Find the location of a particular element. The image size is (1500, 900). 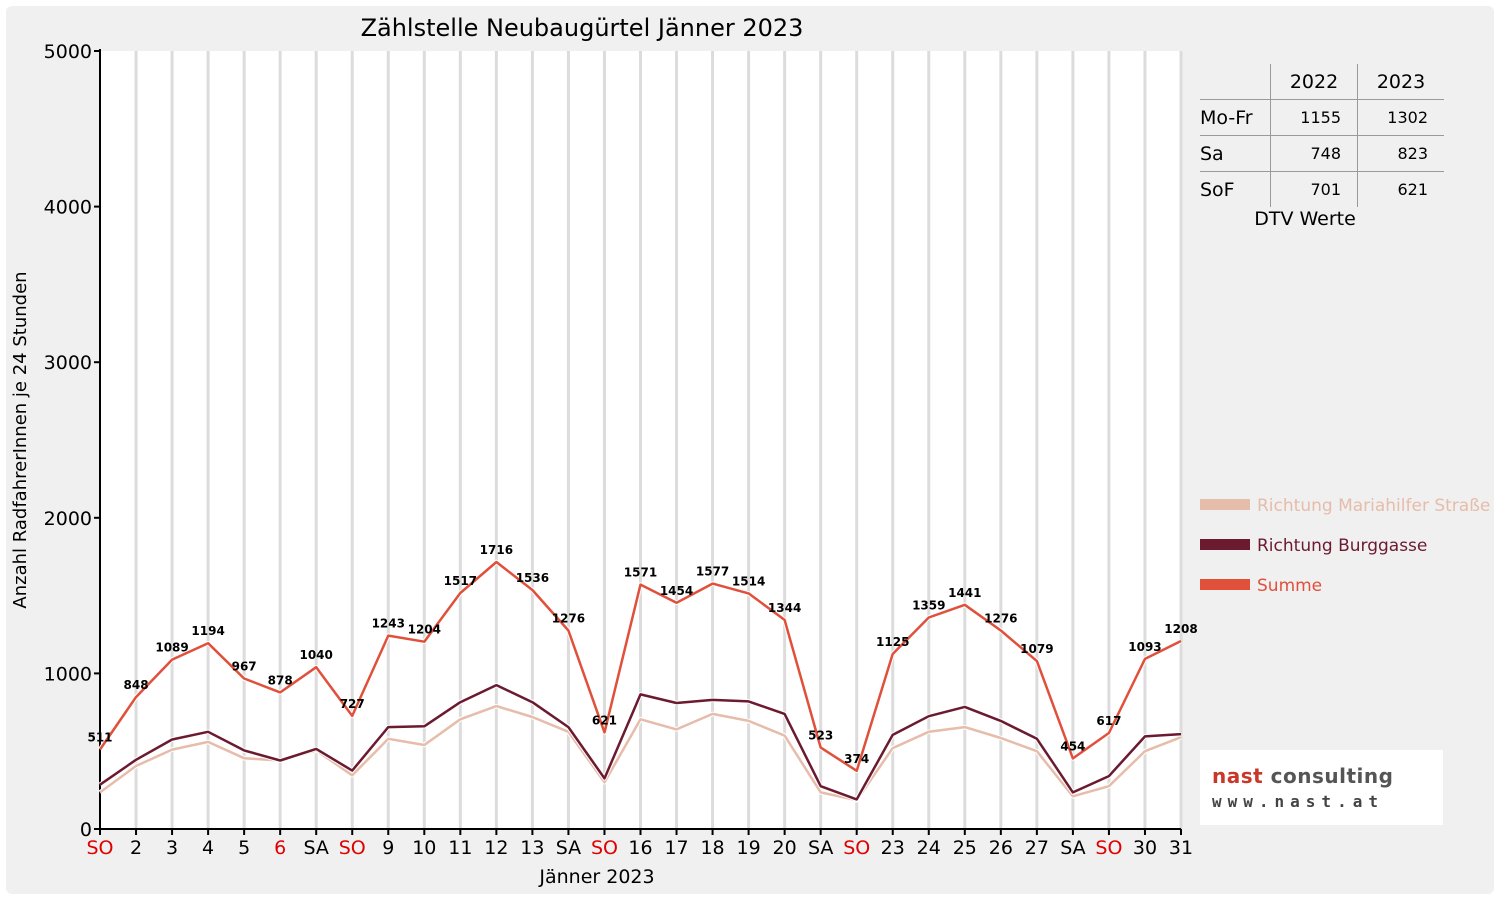

data-label: 1536 is located at coordinates (532, 578).